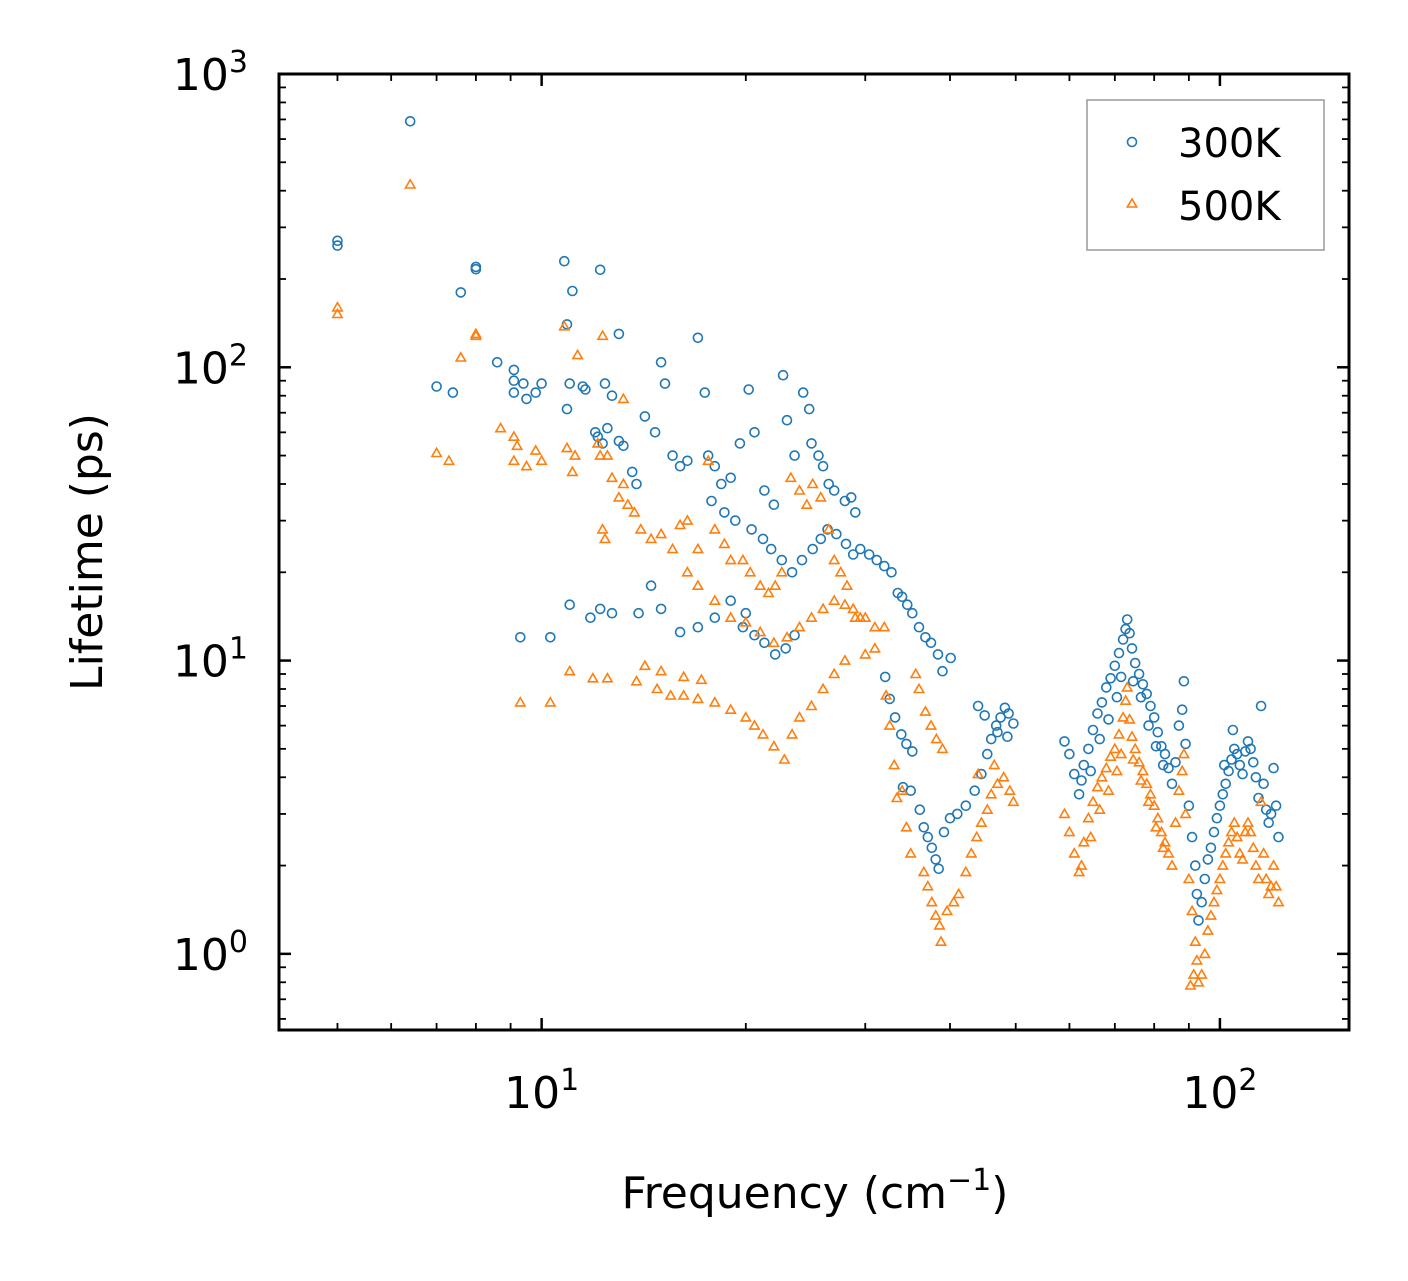 The height and width of the screenshot is (1281, 1408). Describe the element at coordinates (541, 1091) in the screenshot. I see `x-tick-label: 101` at that location.